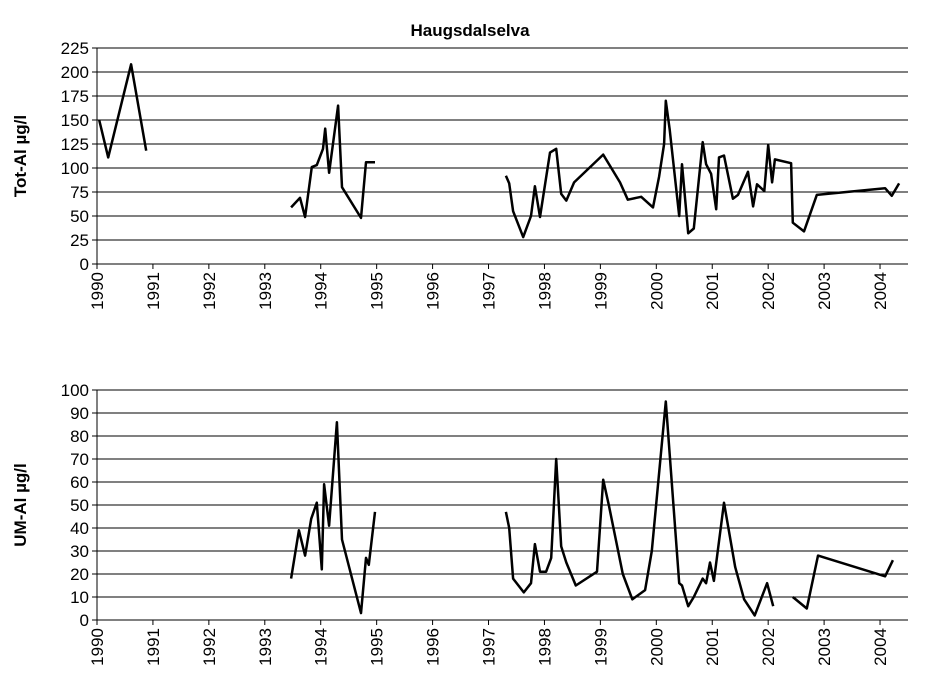 This screenshot has height=682, width=930. What do you see at coordinates (79, 528) in the screenshot?
I see `y-tick-label: 40` at bounding box center [79, 528].